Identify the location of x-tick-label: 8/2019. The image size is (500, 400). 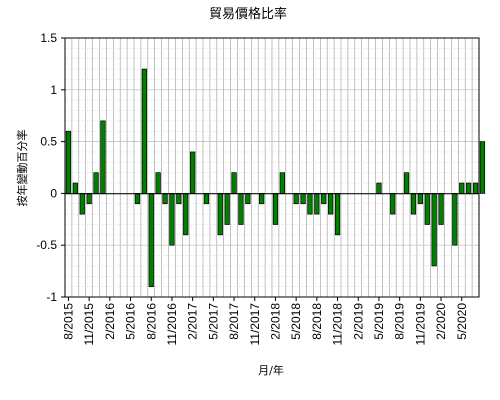
(400, 321).